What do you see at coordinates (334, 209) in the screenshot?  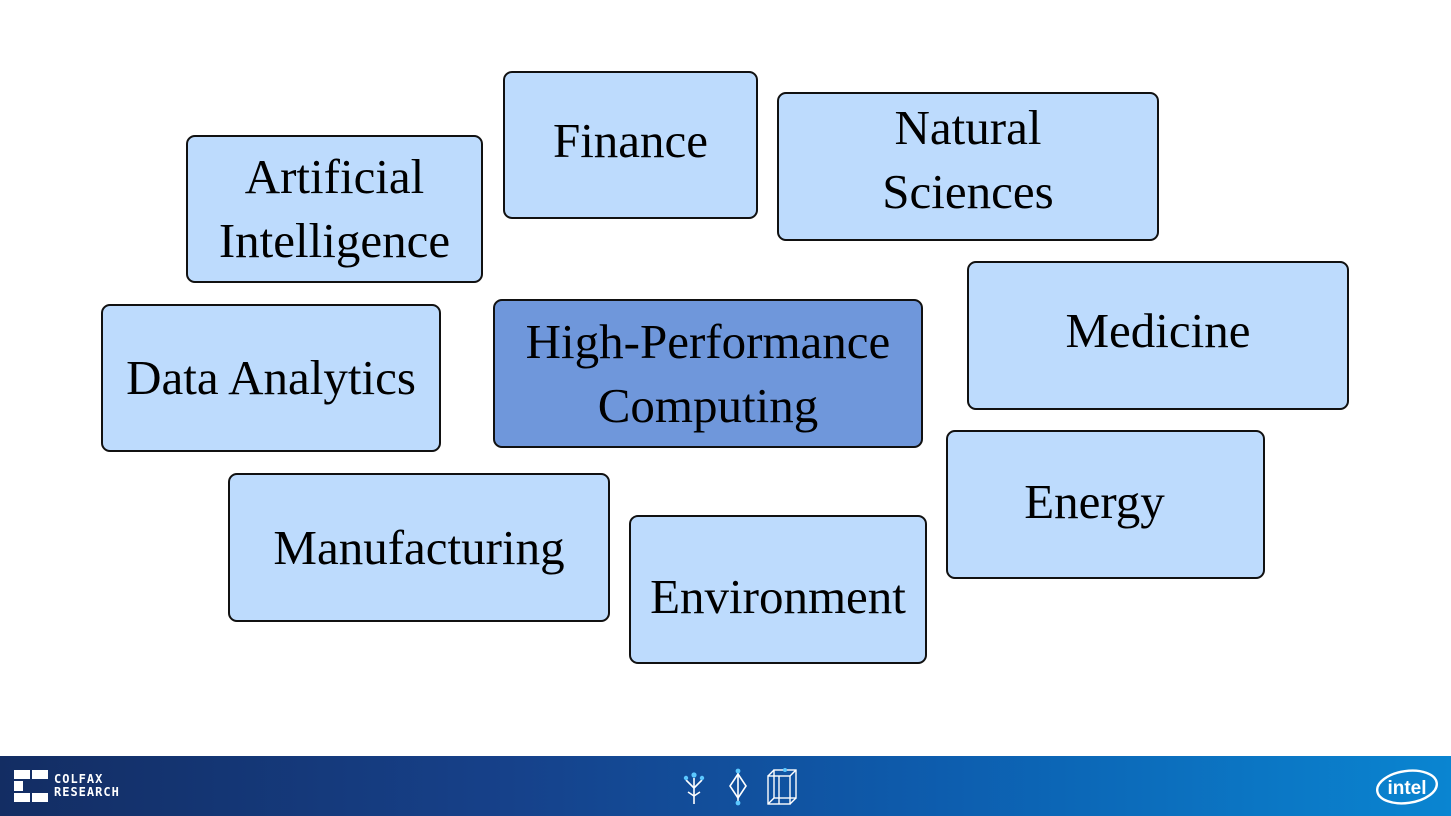 I see `box-artificial-intelligence: Artificial Intelligence` at bounding box center [334, 209].